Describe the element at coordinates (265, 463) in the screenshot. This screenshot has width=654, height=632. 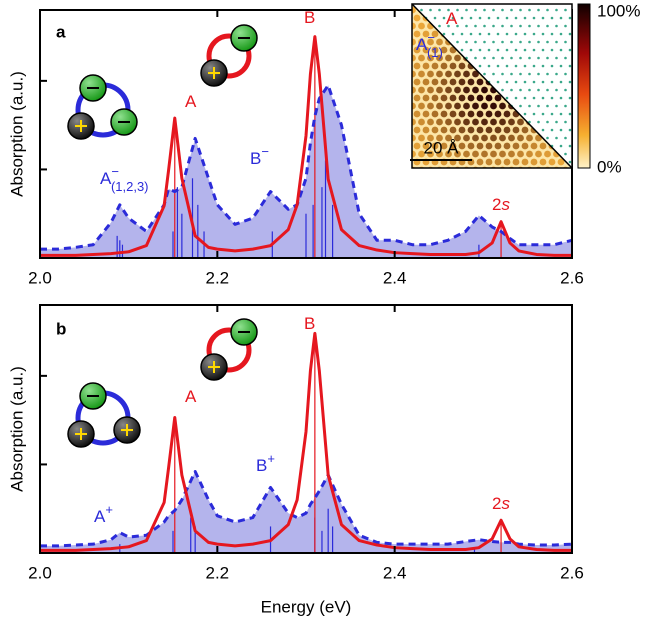
I see `annotation: B+` at that location.